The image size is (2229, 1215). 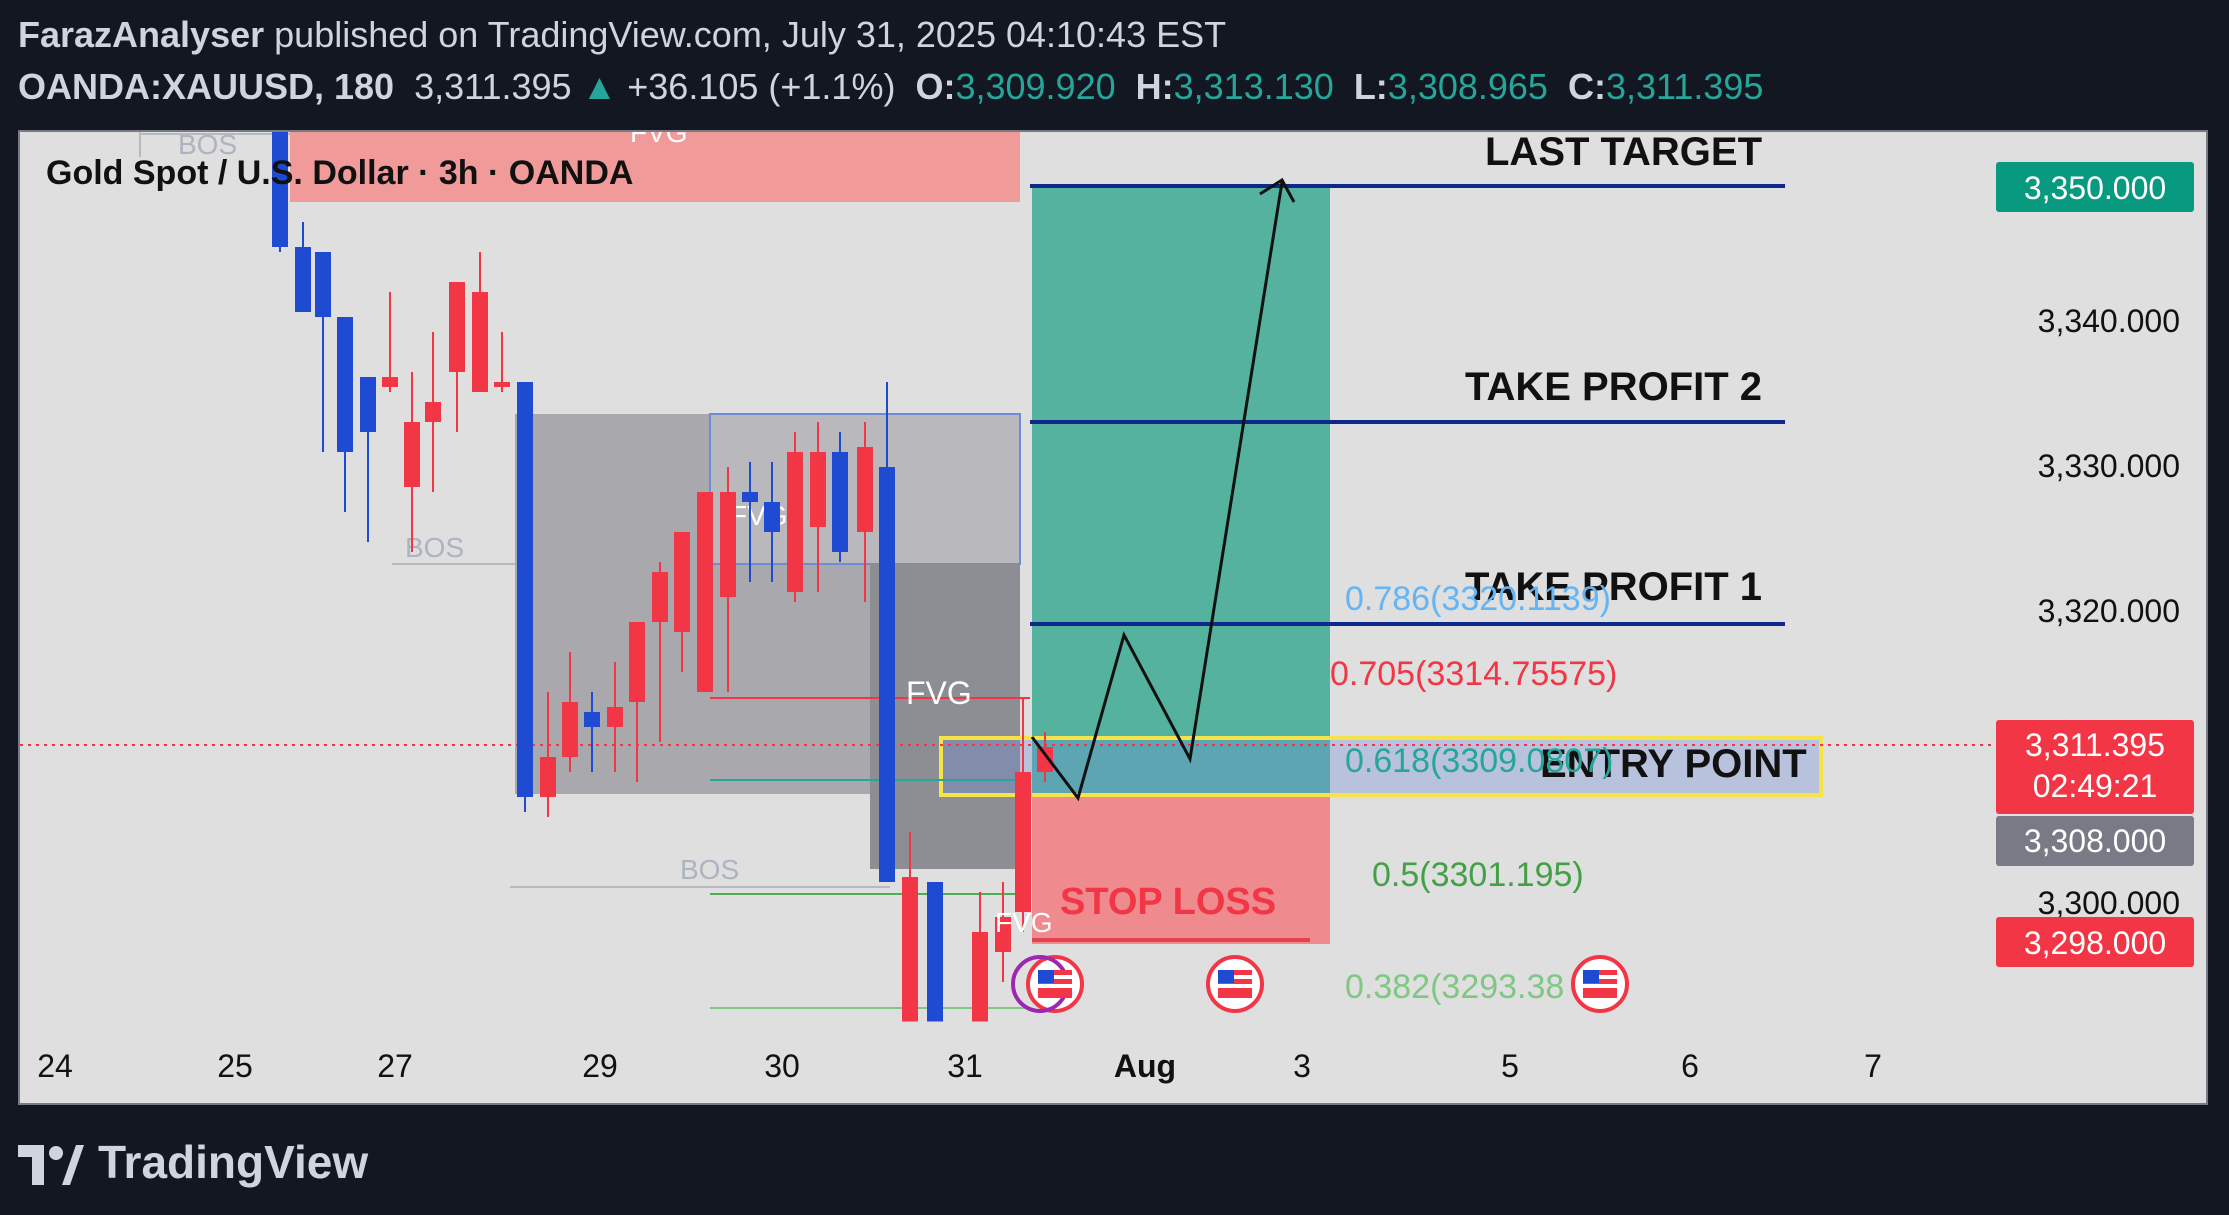 I want to click on fib-705-label: 0.705(3314.75575), so click(x=1473, y=674).